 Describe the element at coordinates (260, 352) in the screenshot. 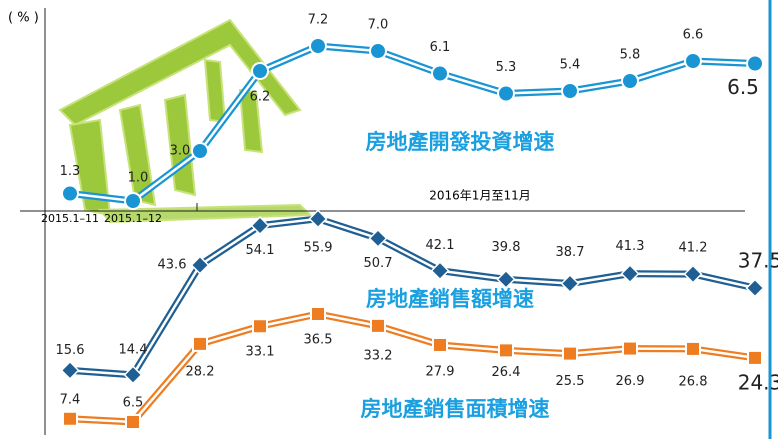

I see `data-label: 33.1` at that location.